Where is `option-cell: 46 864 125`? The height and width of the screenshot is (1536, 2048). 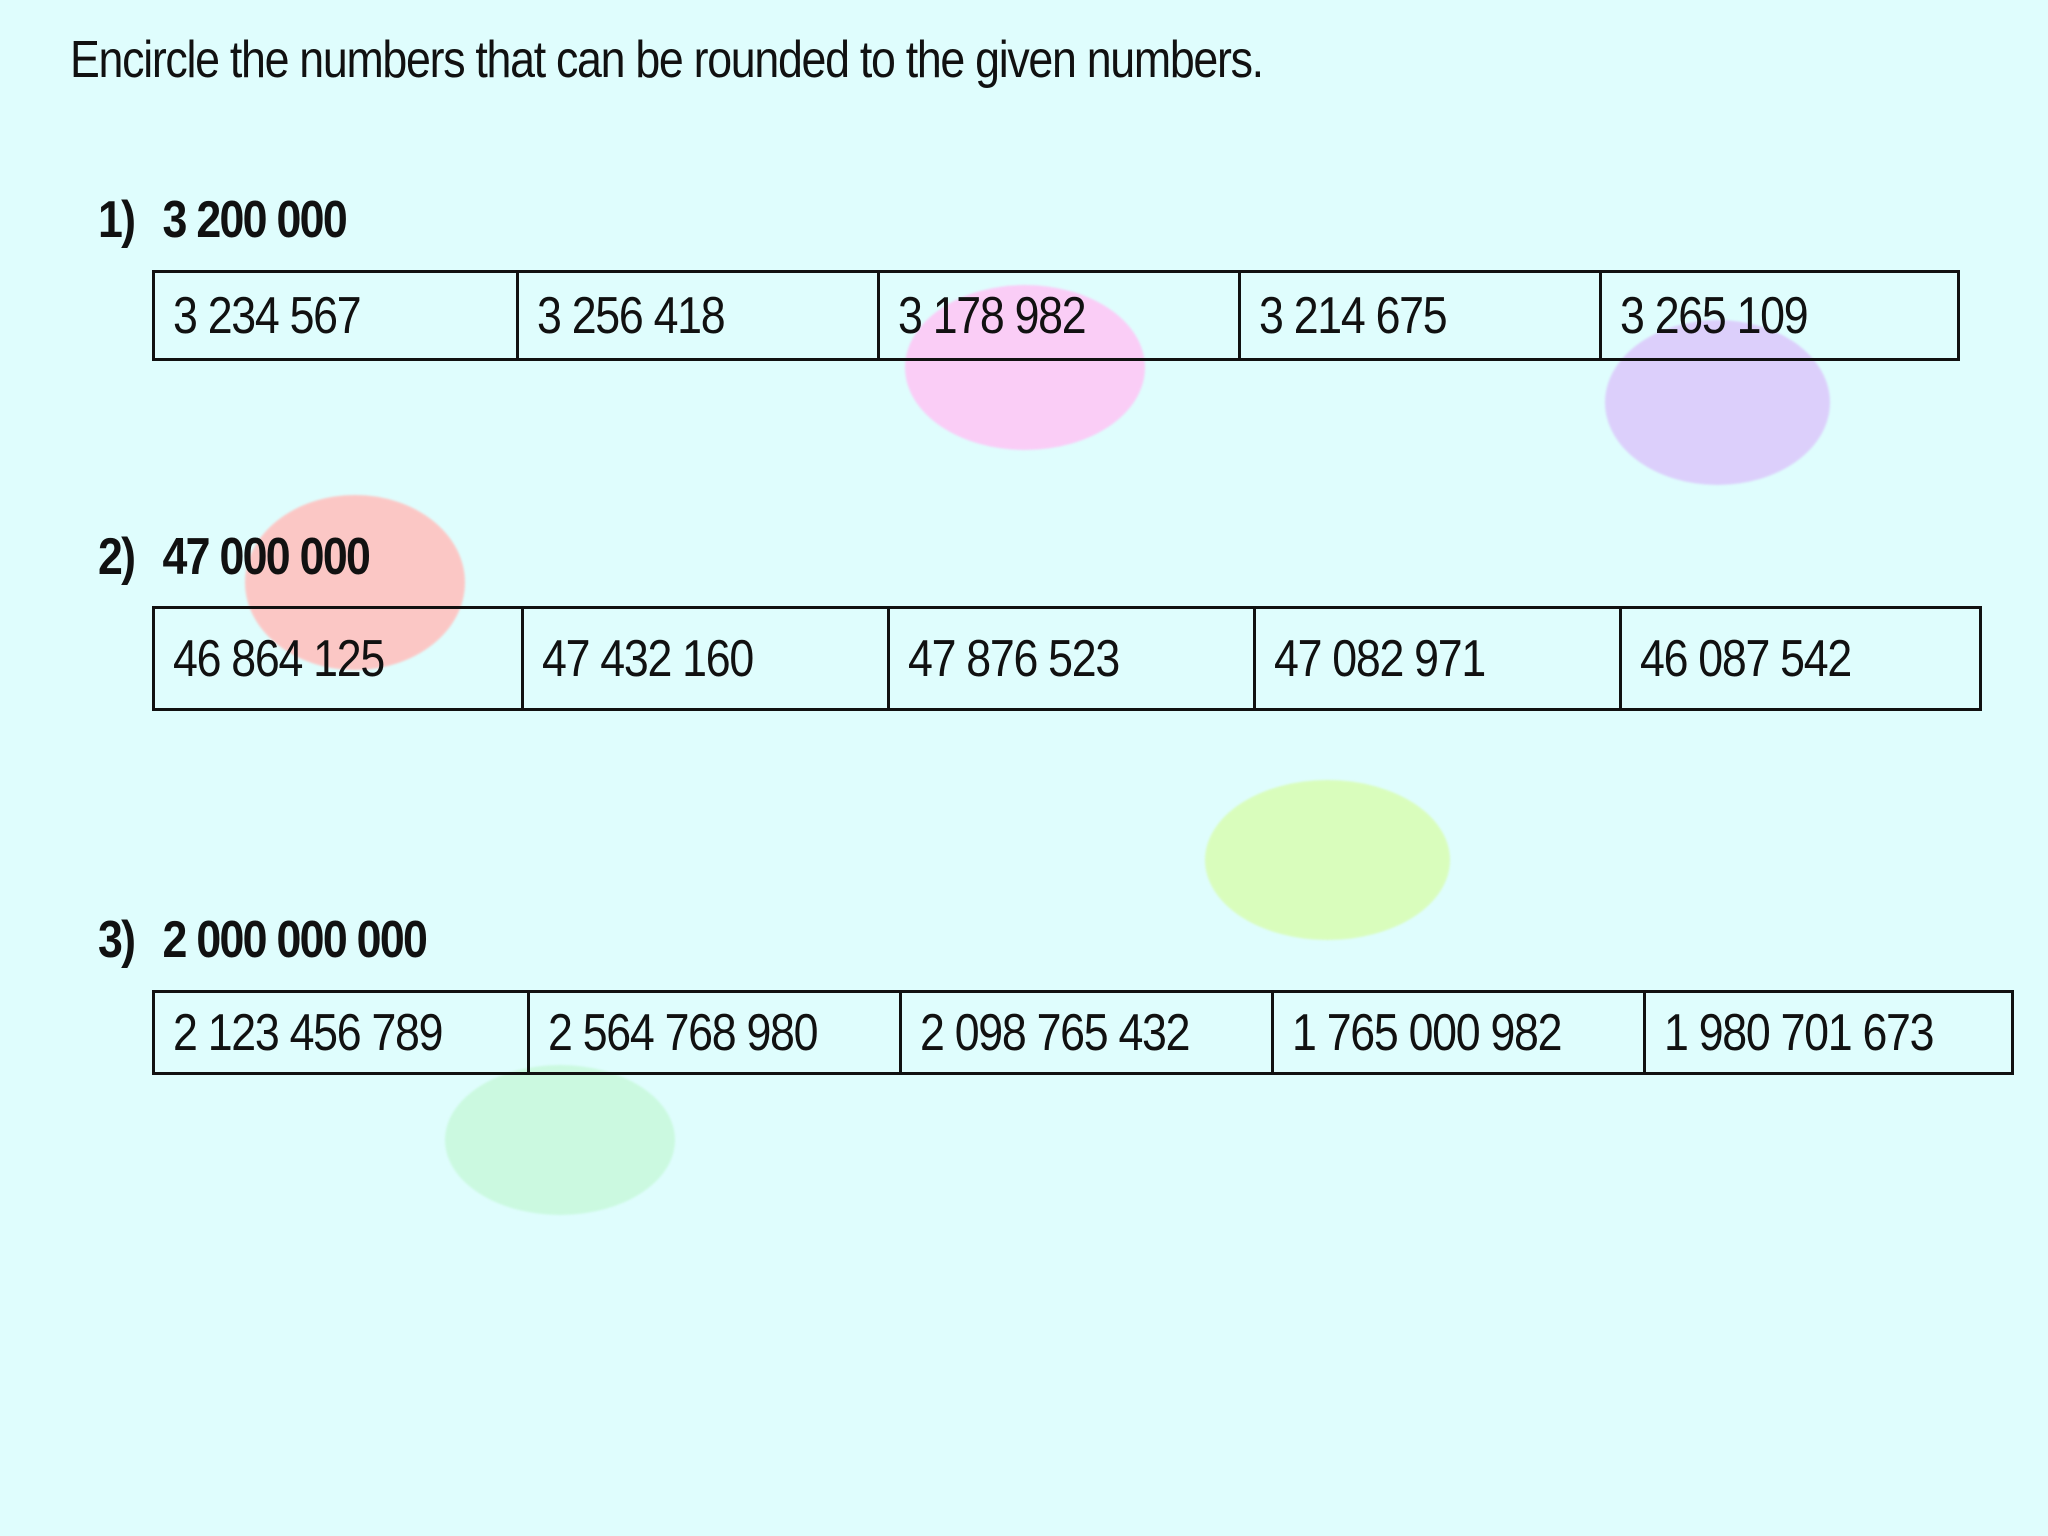
option-cell: 46 864 125 is located at coordinates (338, 658).